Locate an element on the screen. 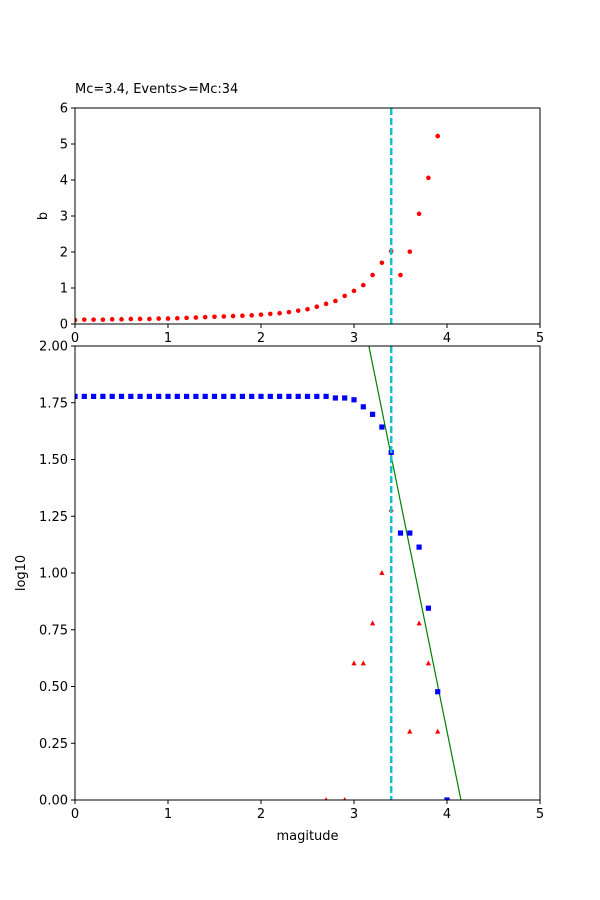  y-tick-label: 6 is located at coordinates (64, 109).